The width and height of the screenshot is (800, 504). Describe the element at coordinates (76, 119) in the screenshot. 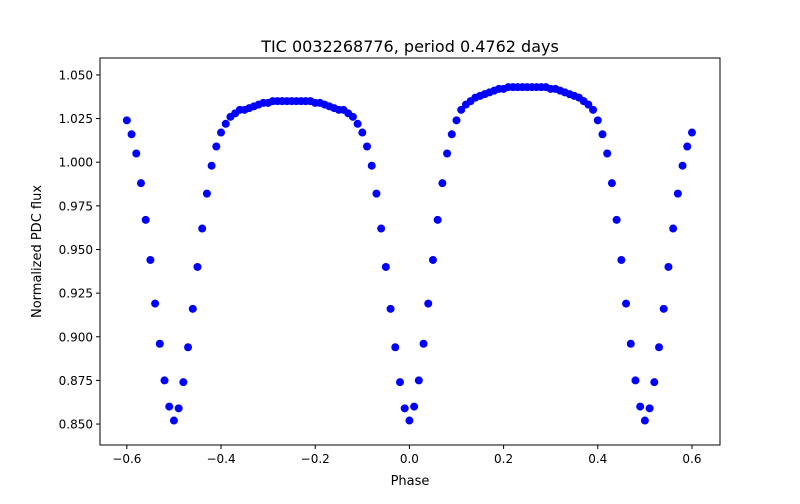

I see `y-tick-label: 1.025` at that location.